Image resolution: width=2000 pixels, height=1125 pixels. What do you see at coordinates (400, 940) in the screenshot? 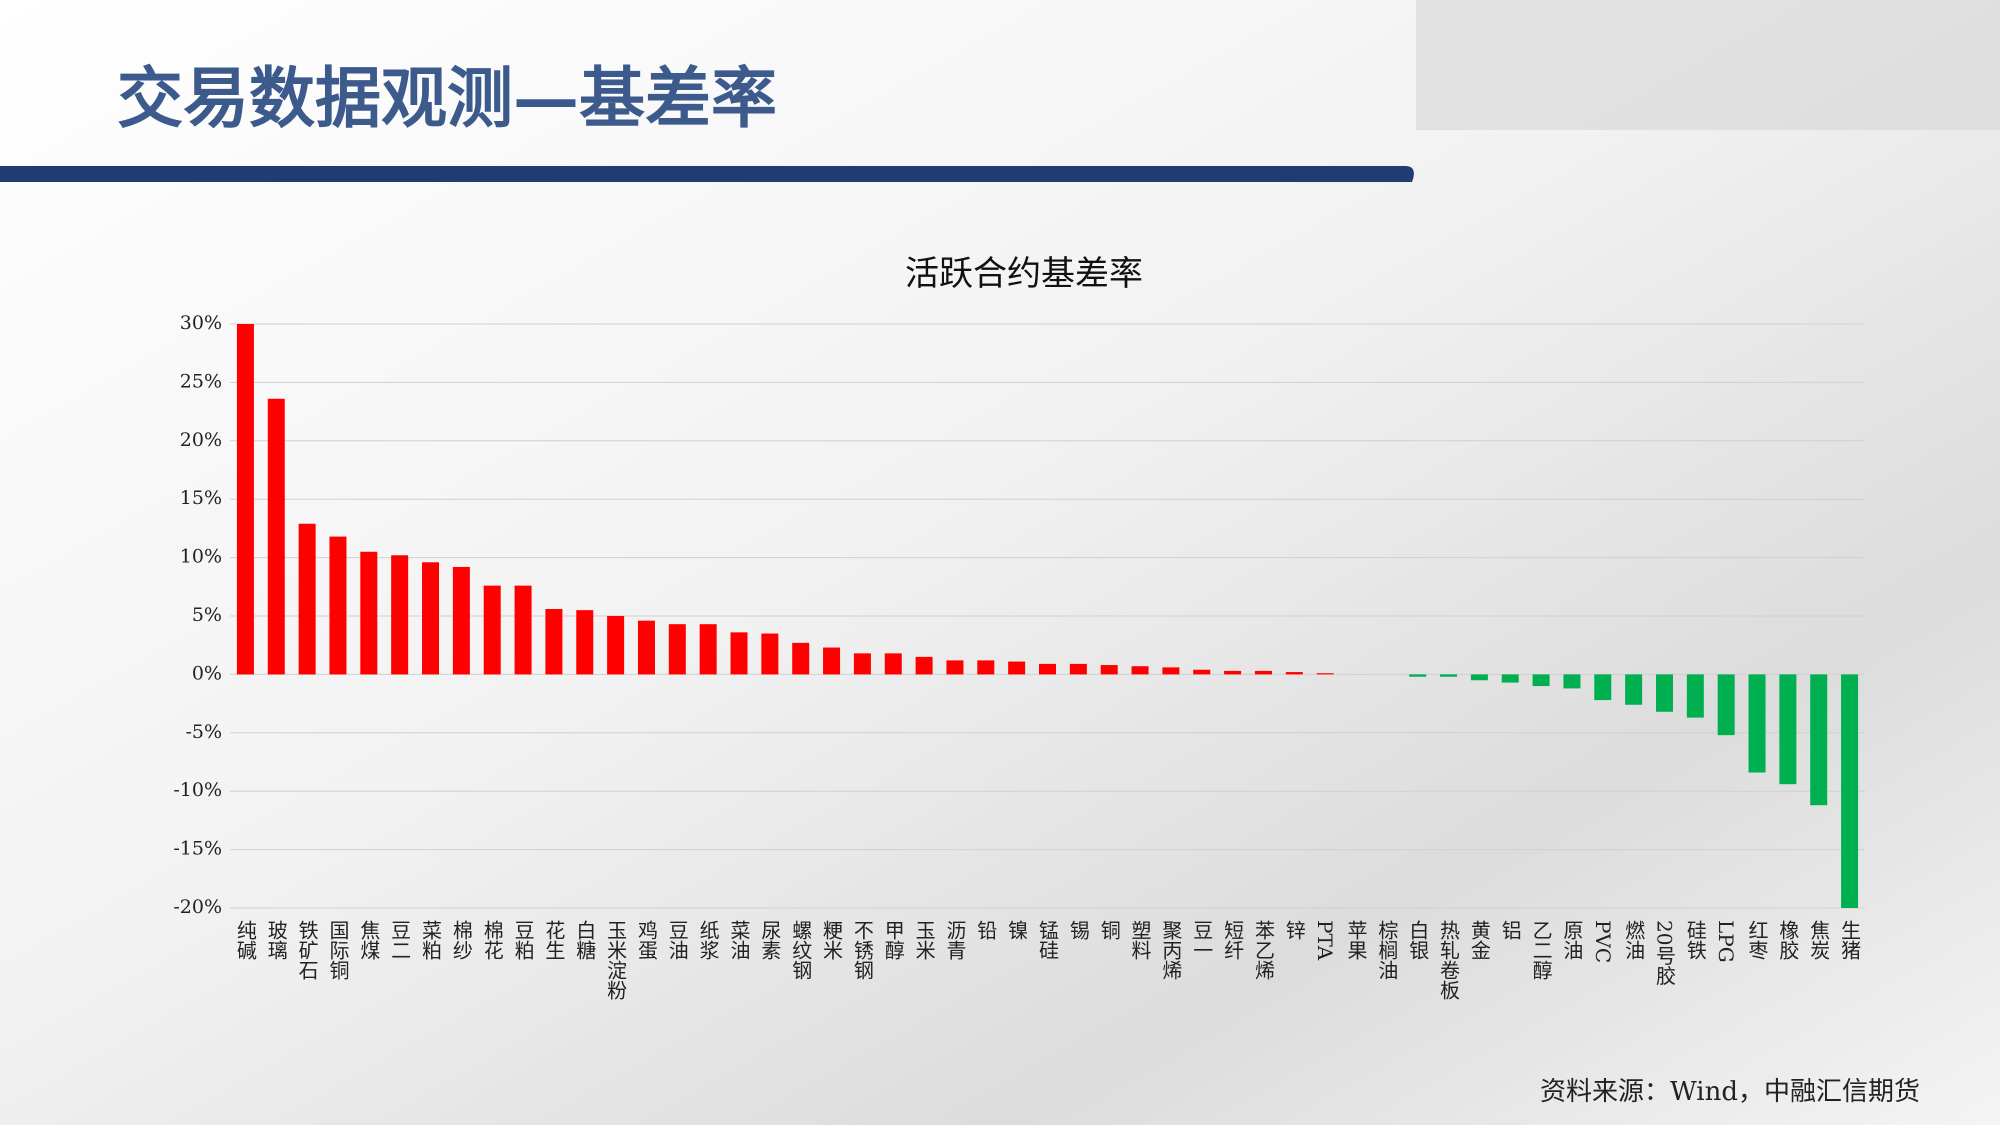
I see `x-tick-label: 豆二` at bounding box center [400, 940].